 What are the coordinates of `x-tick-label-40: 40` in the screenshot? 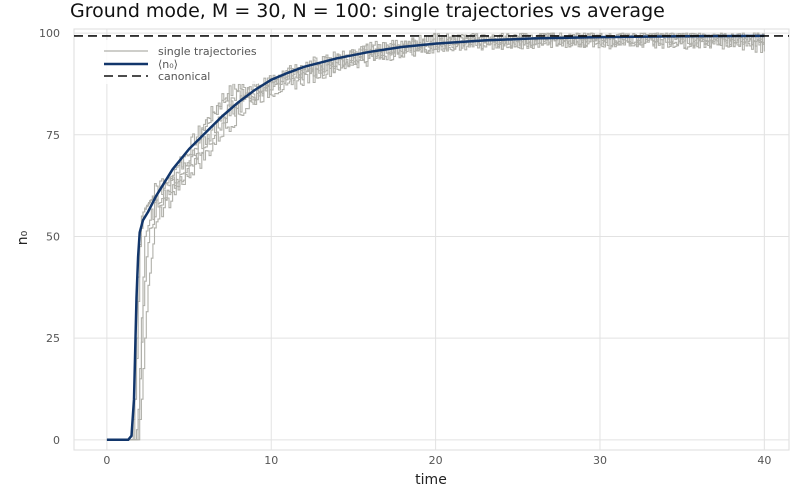 It's located at (764, 460).